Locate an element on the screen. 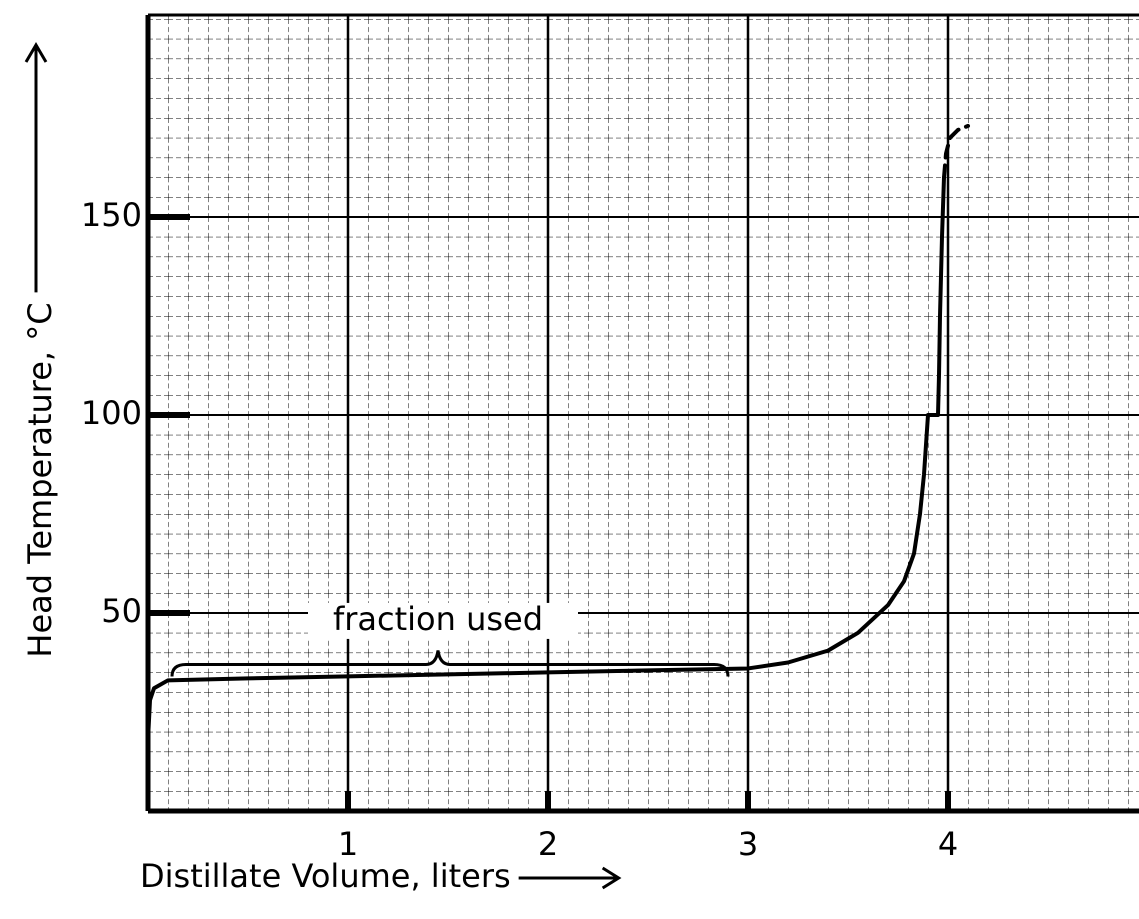 The width and height of the screenshot is (1139, 919). annotation-bg is located at coordinates (443, 620).